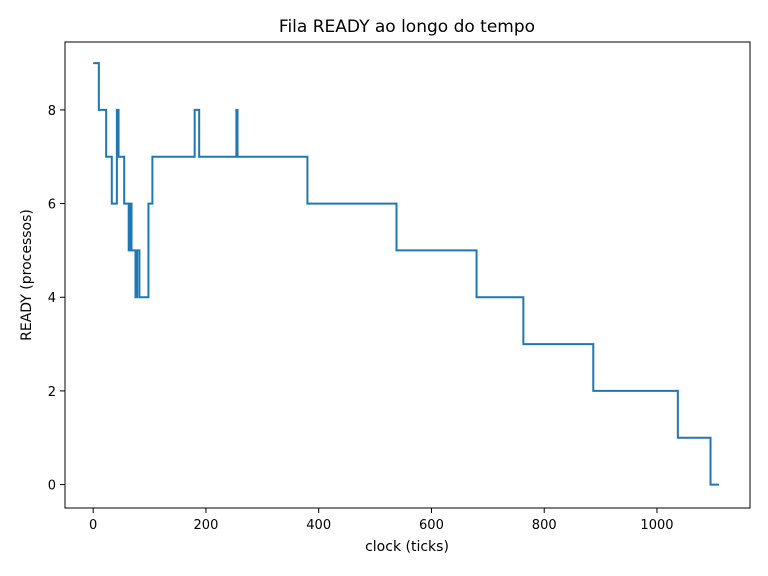  Describe the element at coordinates (431, 525) in the screenshot. I see `x-tick-label: 600` at that location.